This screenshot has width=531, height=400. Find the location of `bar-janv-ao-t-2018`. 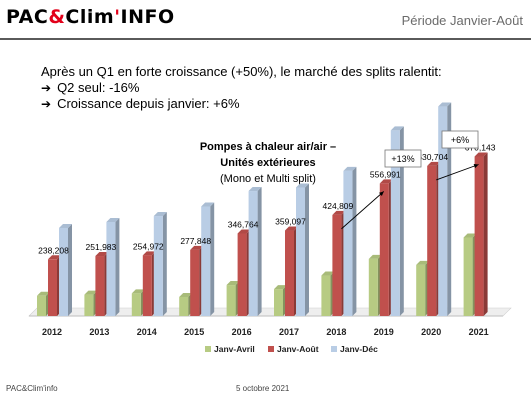

bar-janv-ao-t-2018 is located at coordinates (337, 265).